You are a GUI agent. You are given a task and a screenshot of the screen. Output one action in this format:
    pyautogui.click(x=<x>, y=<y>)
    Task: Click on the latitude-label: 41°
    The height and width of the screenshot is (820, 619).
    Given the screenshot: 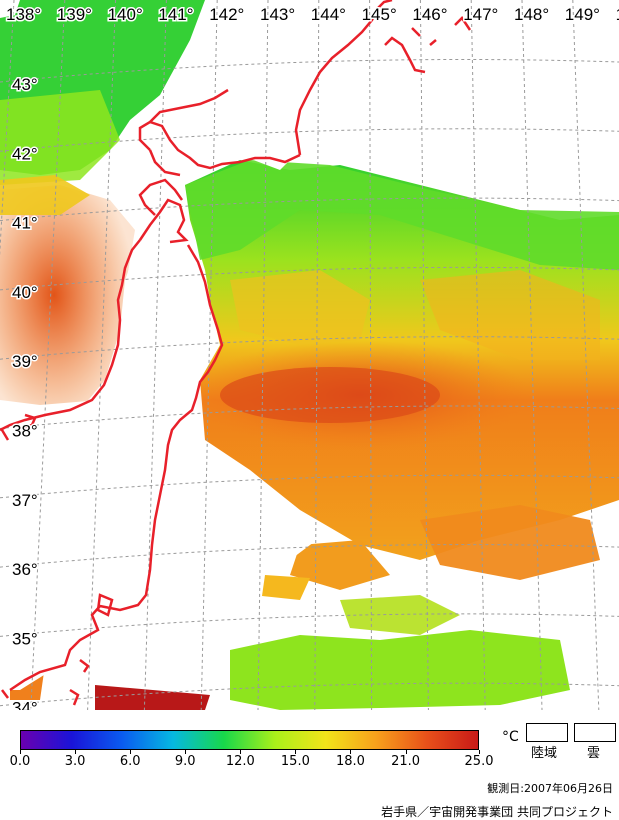 What is the action you would take?
    pyautogui.click(x=25, y=223)
    